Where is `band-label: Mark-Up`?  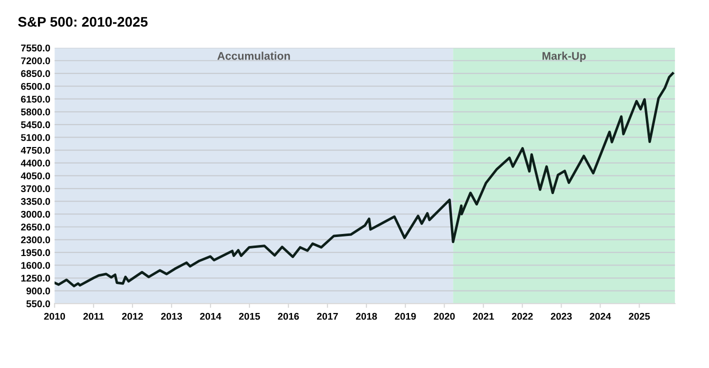
band-label: Mark-Up is located at coordinates (564, 57).